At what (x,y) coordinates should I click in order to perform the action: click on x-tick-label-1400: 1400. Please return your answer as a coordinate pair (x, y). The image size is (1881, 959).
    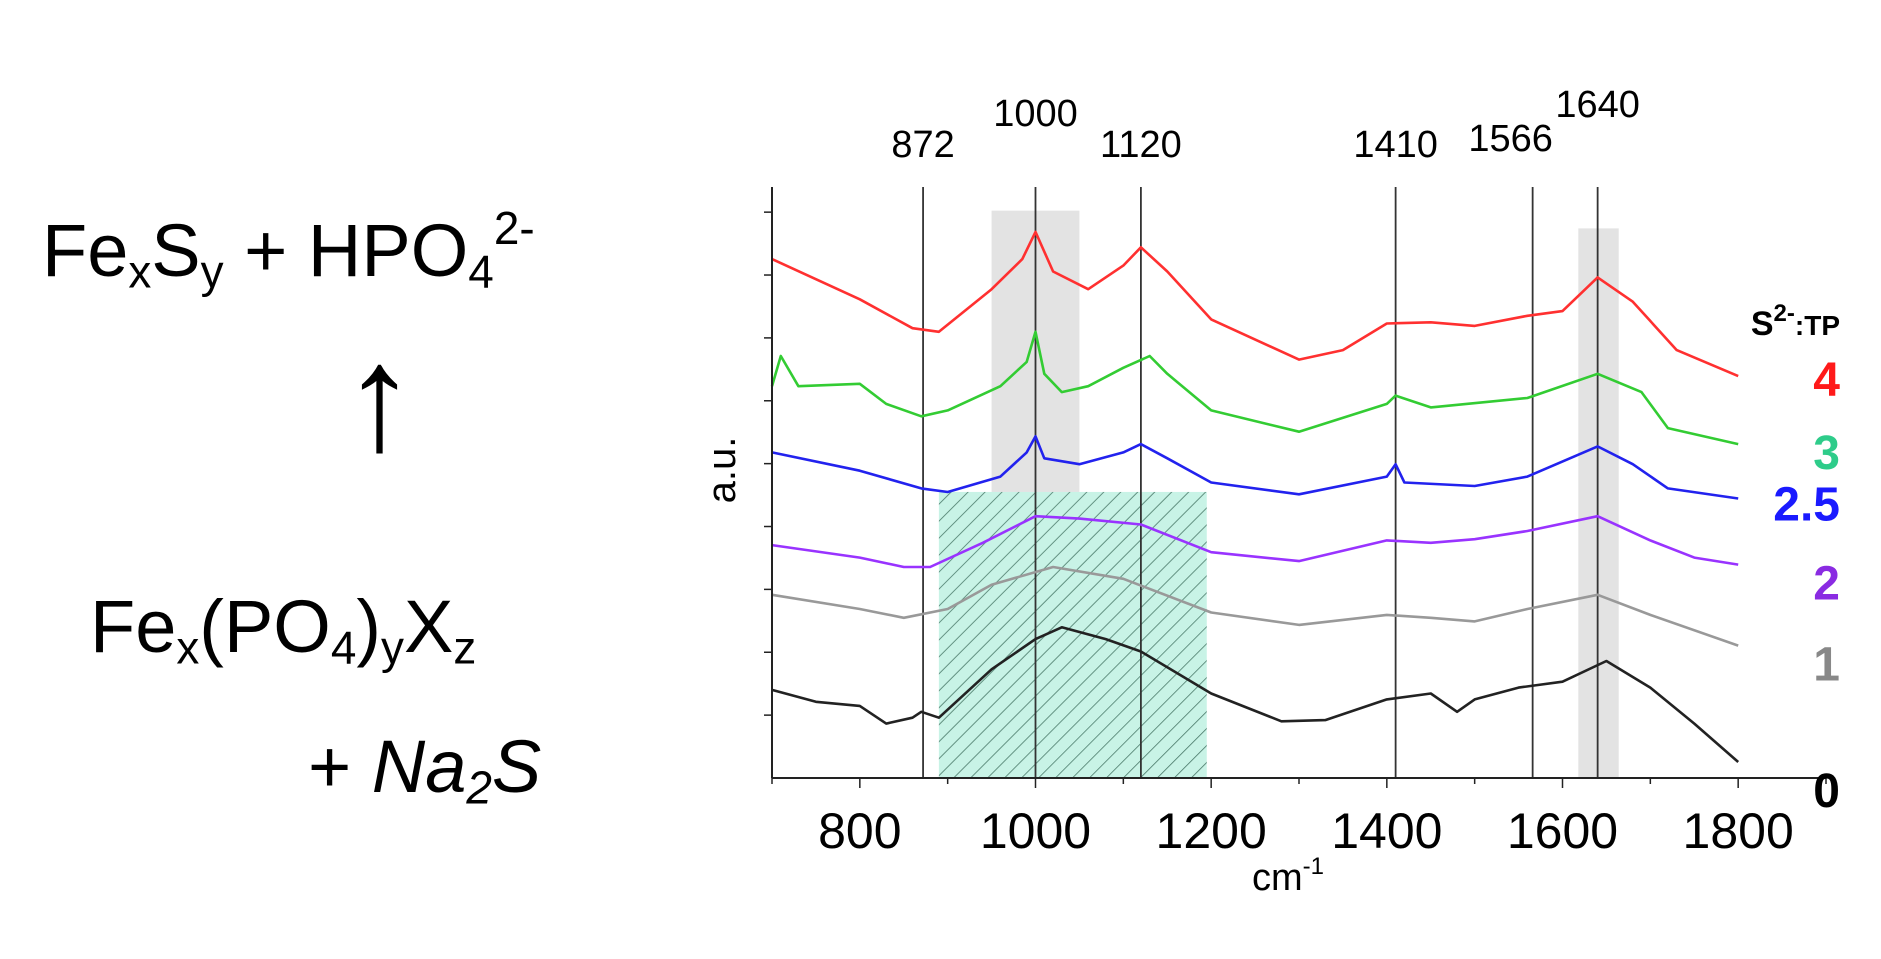
    Looking at the image, I should click on (1386, 831).